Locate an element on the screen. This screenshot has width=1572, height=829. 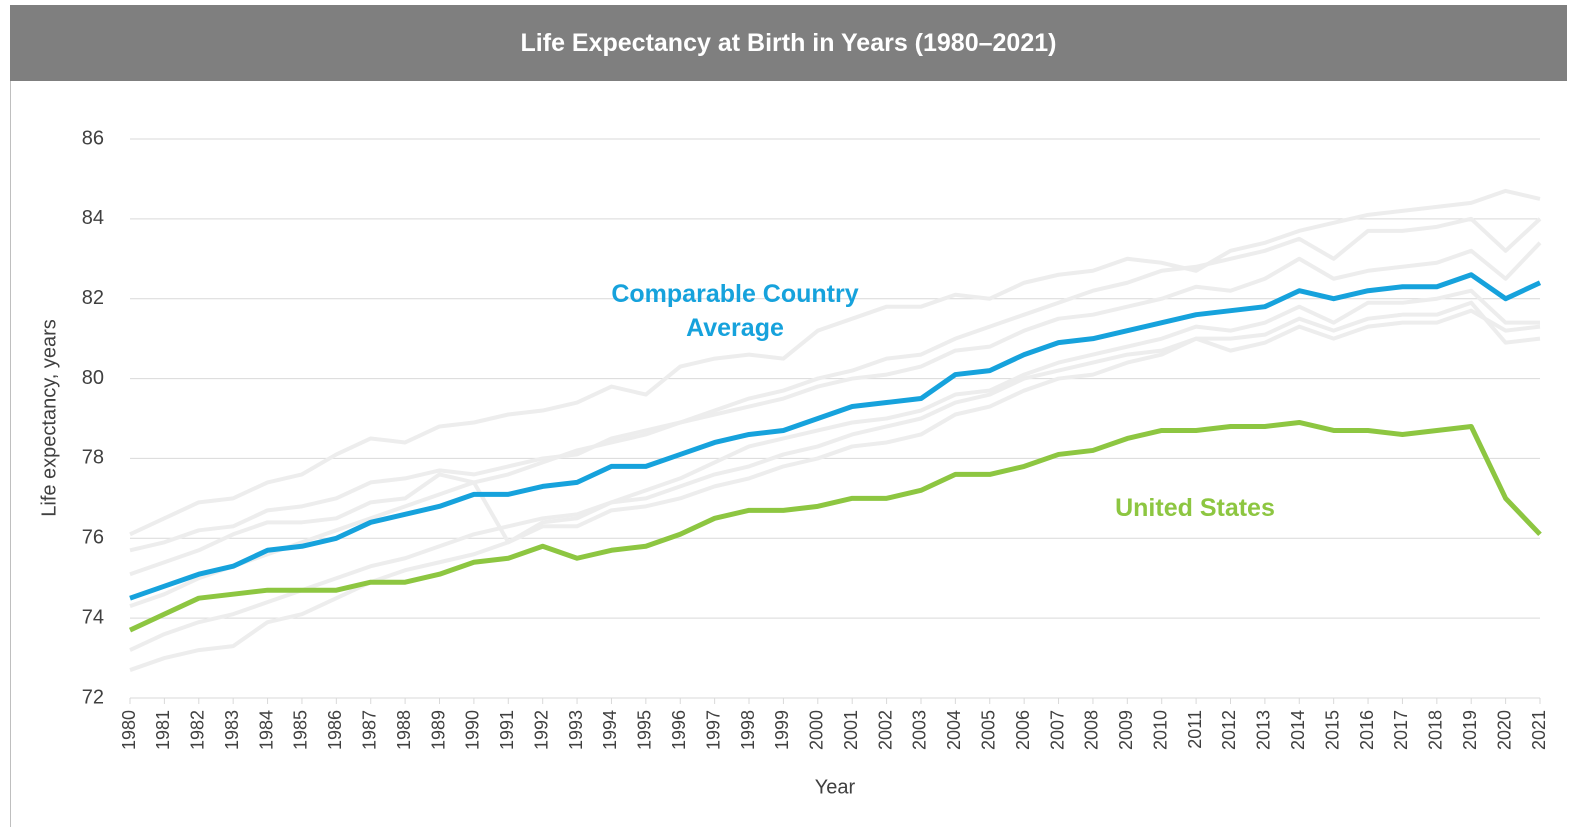
x-tick-label: 1983 is located at coordinates (232, 730).